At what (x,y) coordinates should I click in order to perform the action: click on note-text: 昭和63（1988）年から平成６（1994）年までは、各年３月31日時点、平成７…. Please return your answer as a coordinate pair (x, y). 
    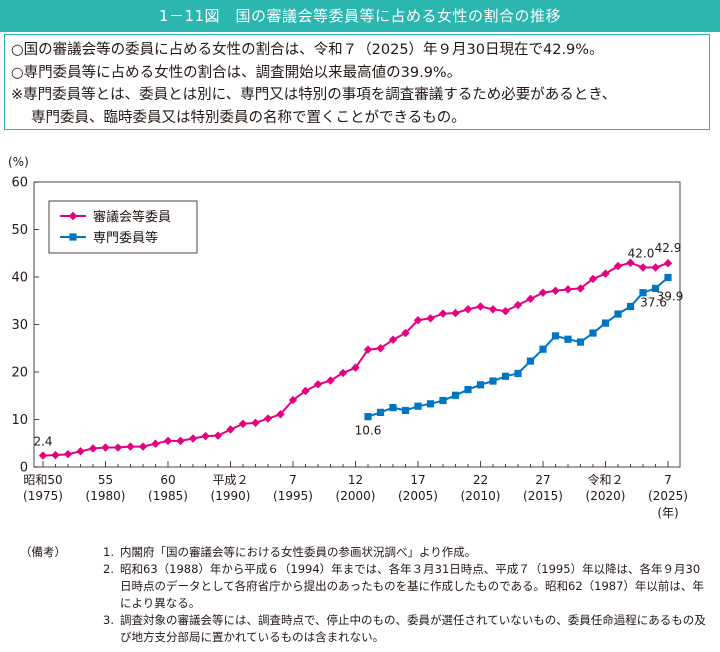
    Looking at the image, I should click on (412, 586).